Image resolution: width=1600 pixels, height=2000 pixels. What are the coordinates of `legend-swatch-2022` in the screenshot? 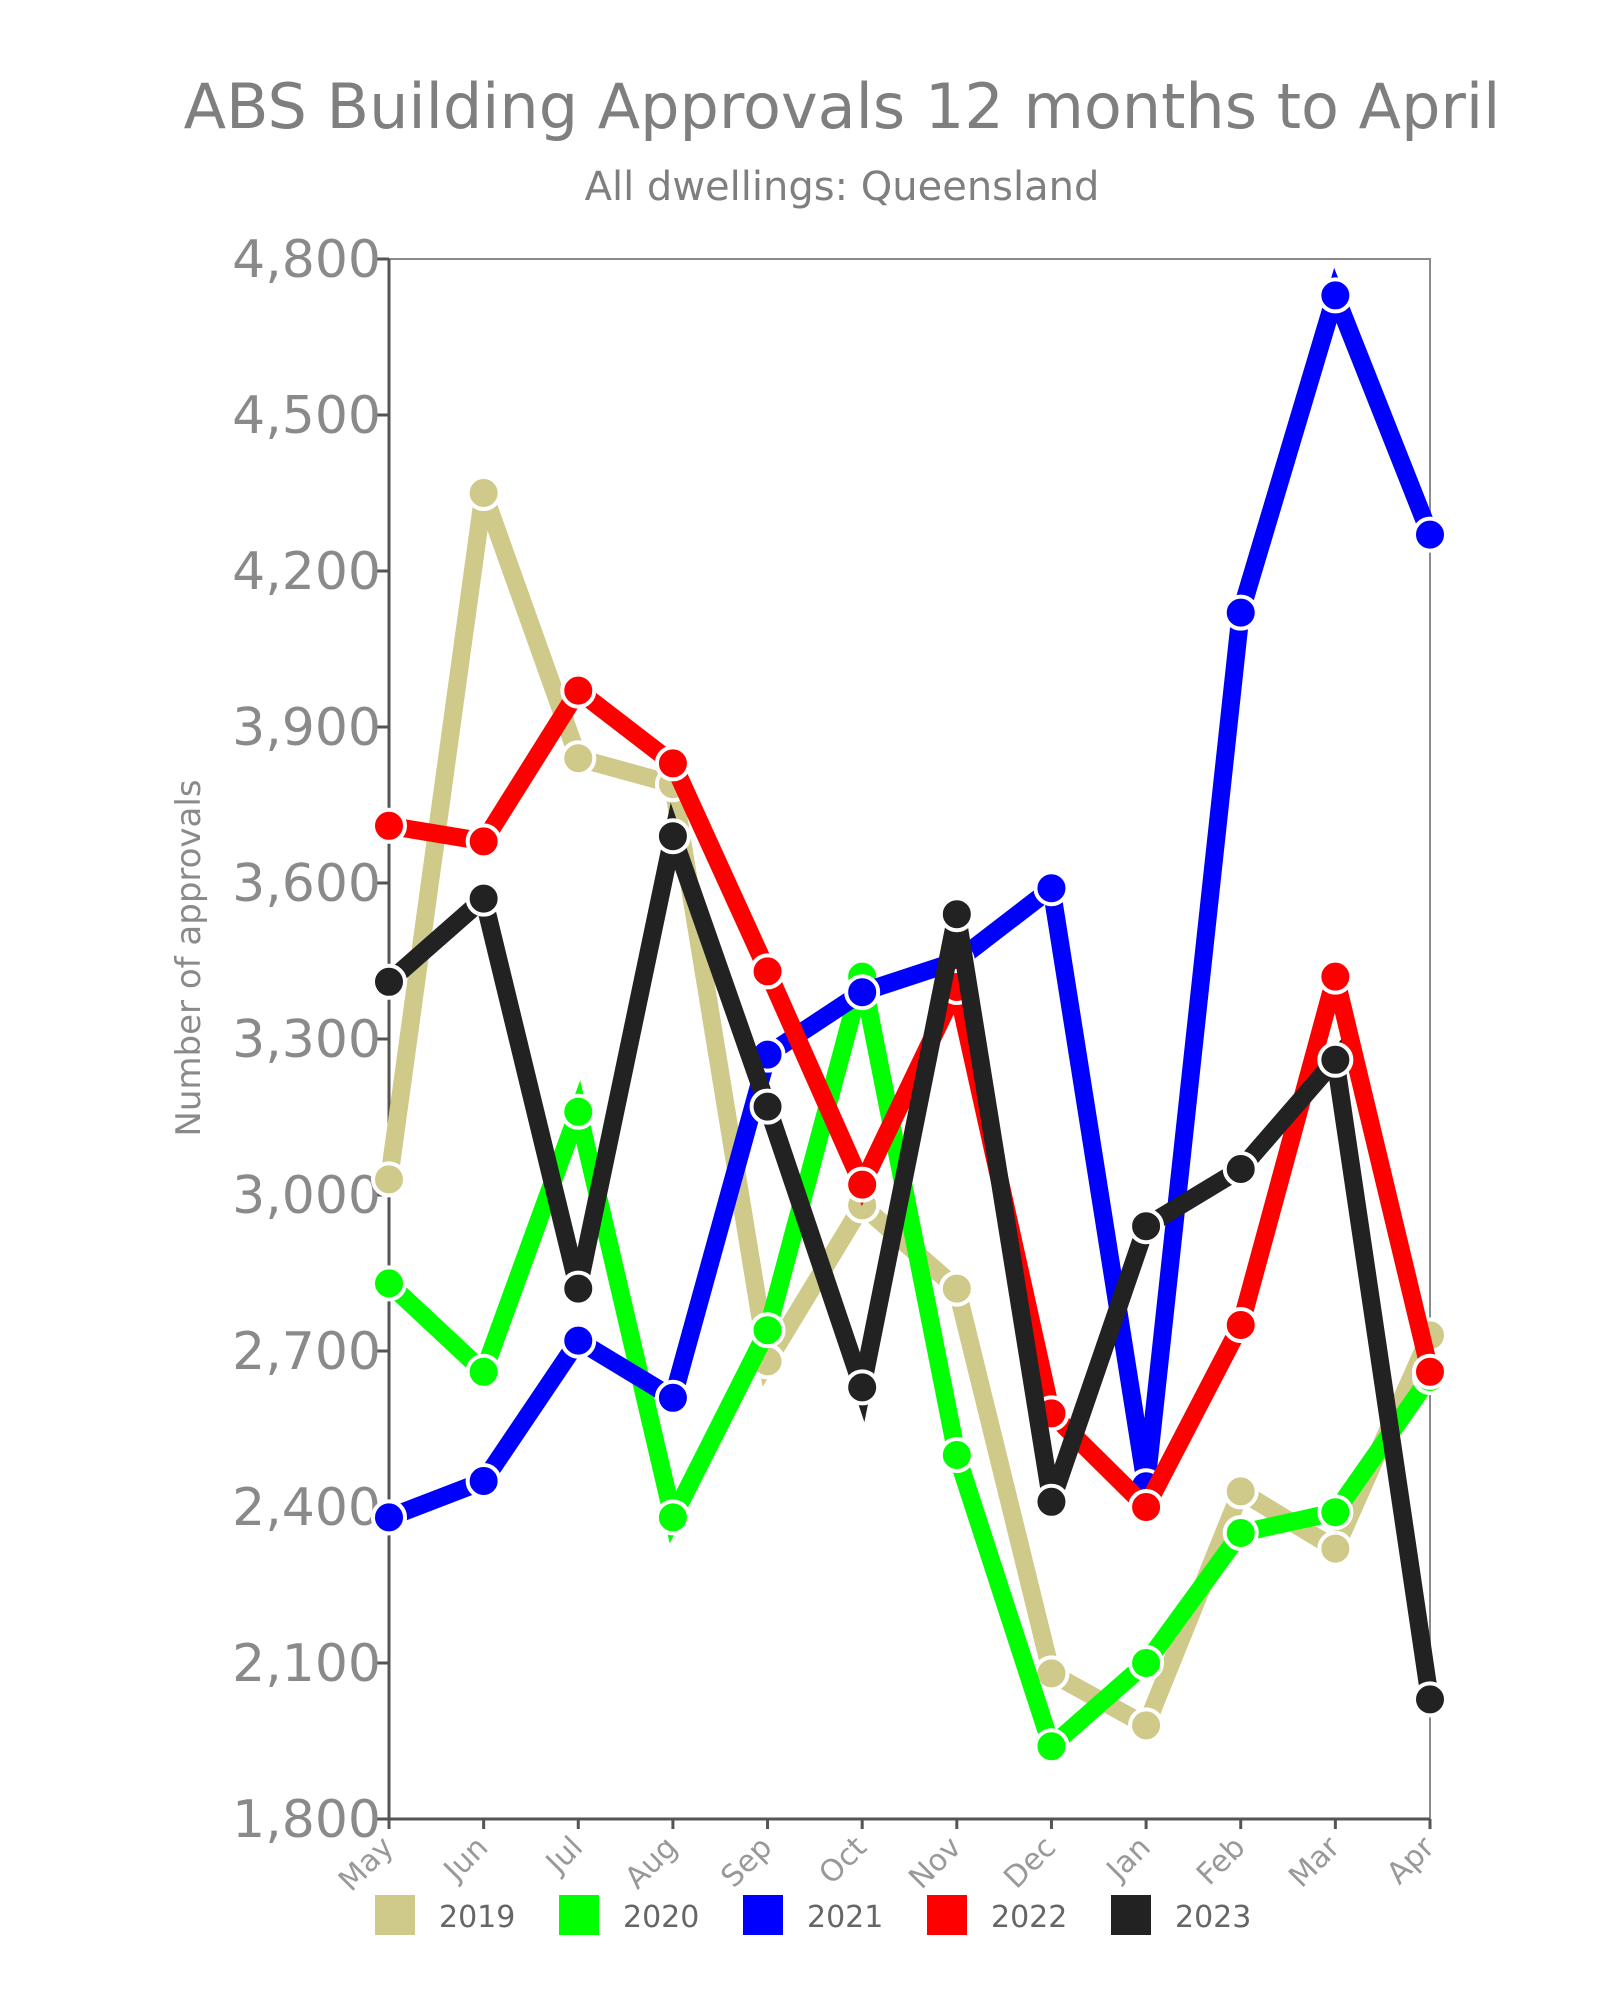 It's located at (947, 1915).